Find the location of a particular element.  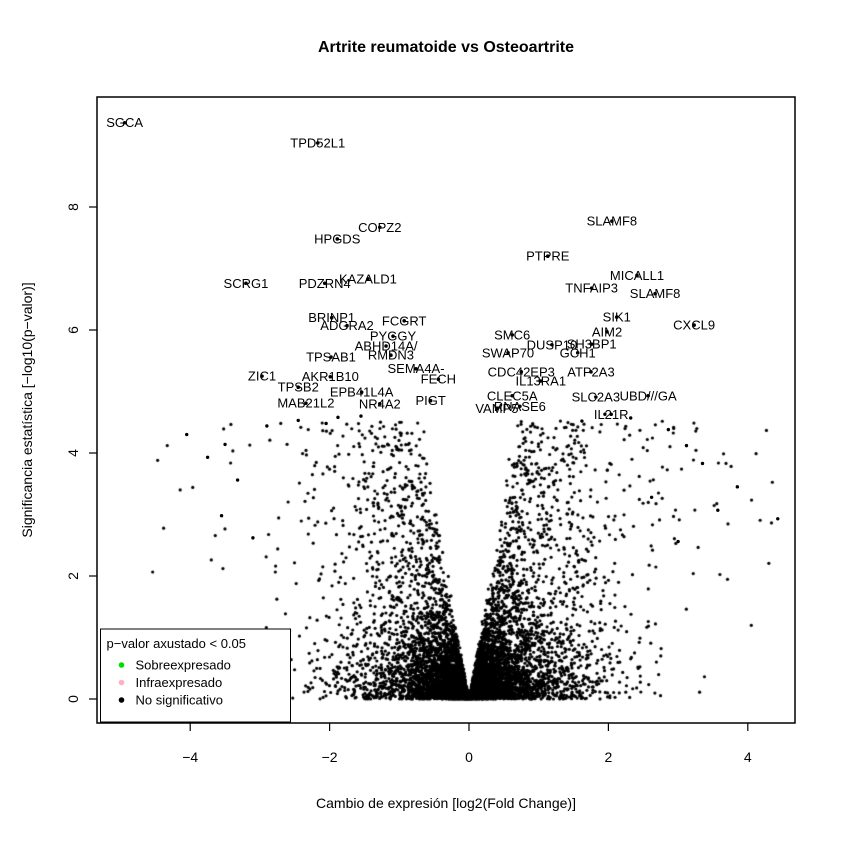

x-tick-label: 2 is located at coordinates (609, 757).